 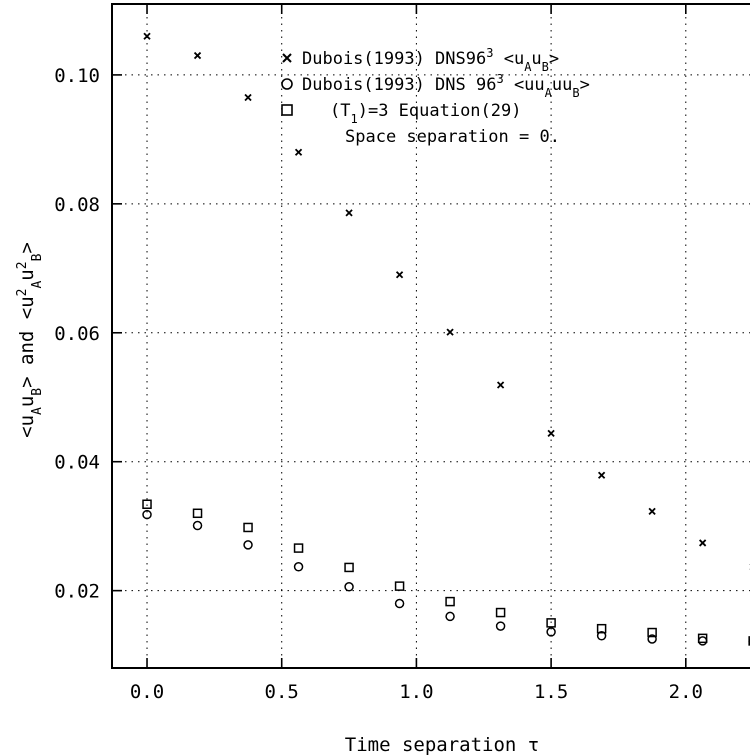 What do you see at coordinates (442, 745) in the screenshot?
I see `x-axis-label: Time separation τ` at bounding box center [442, 745].